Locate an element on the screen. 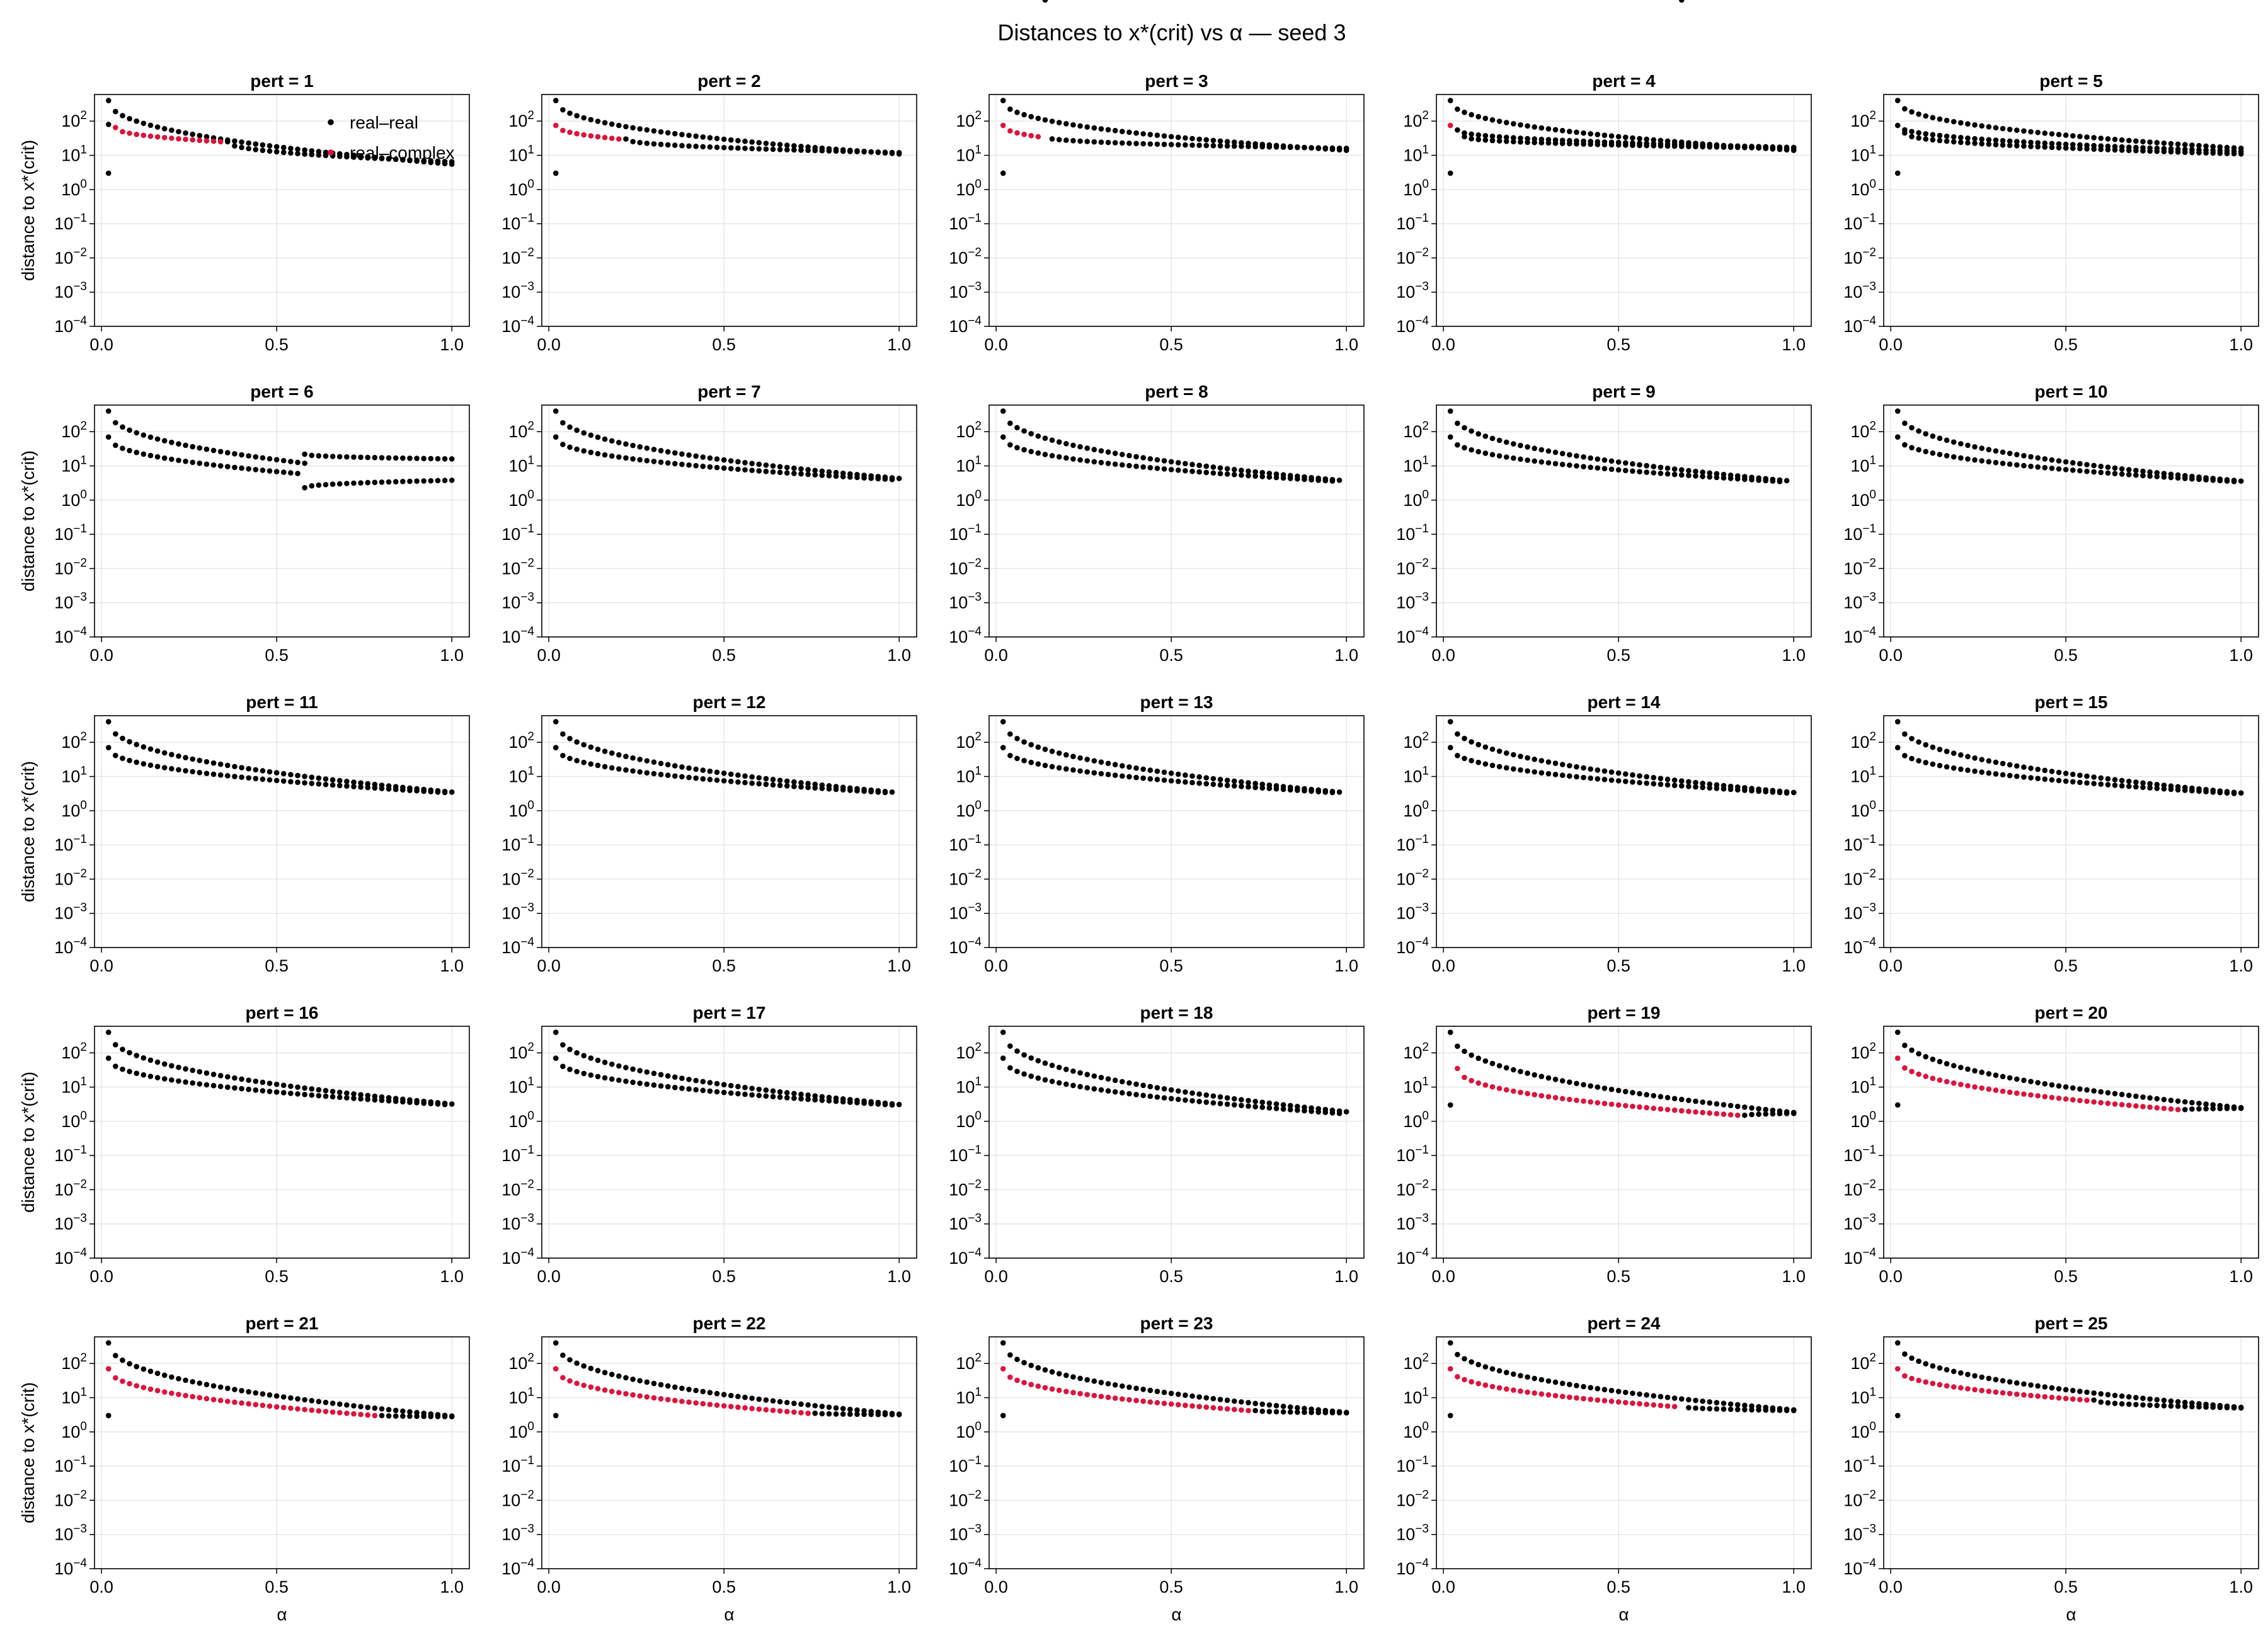  panel-title: pert = 6 is located at coordinates (281, 391).